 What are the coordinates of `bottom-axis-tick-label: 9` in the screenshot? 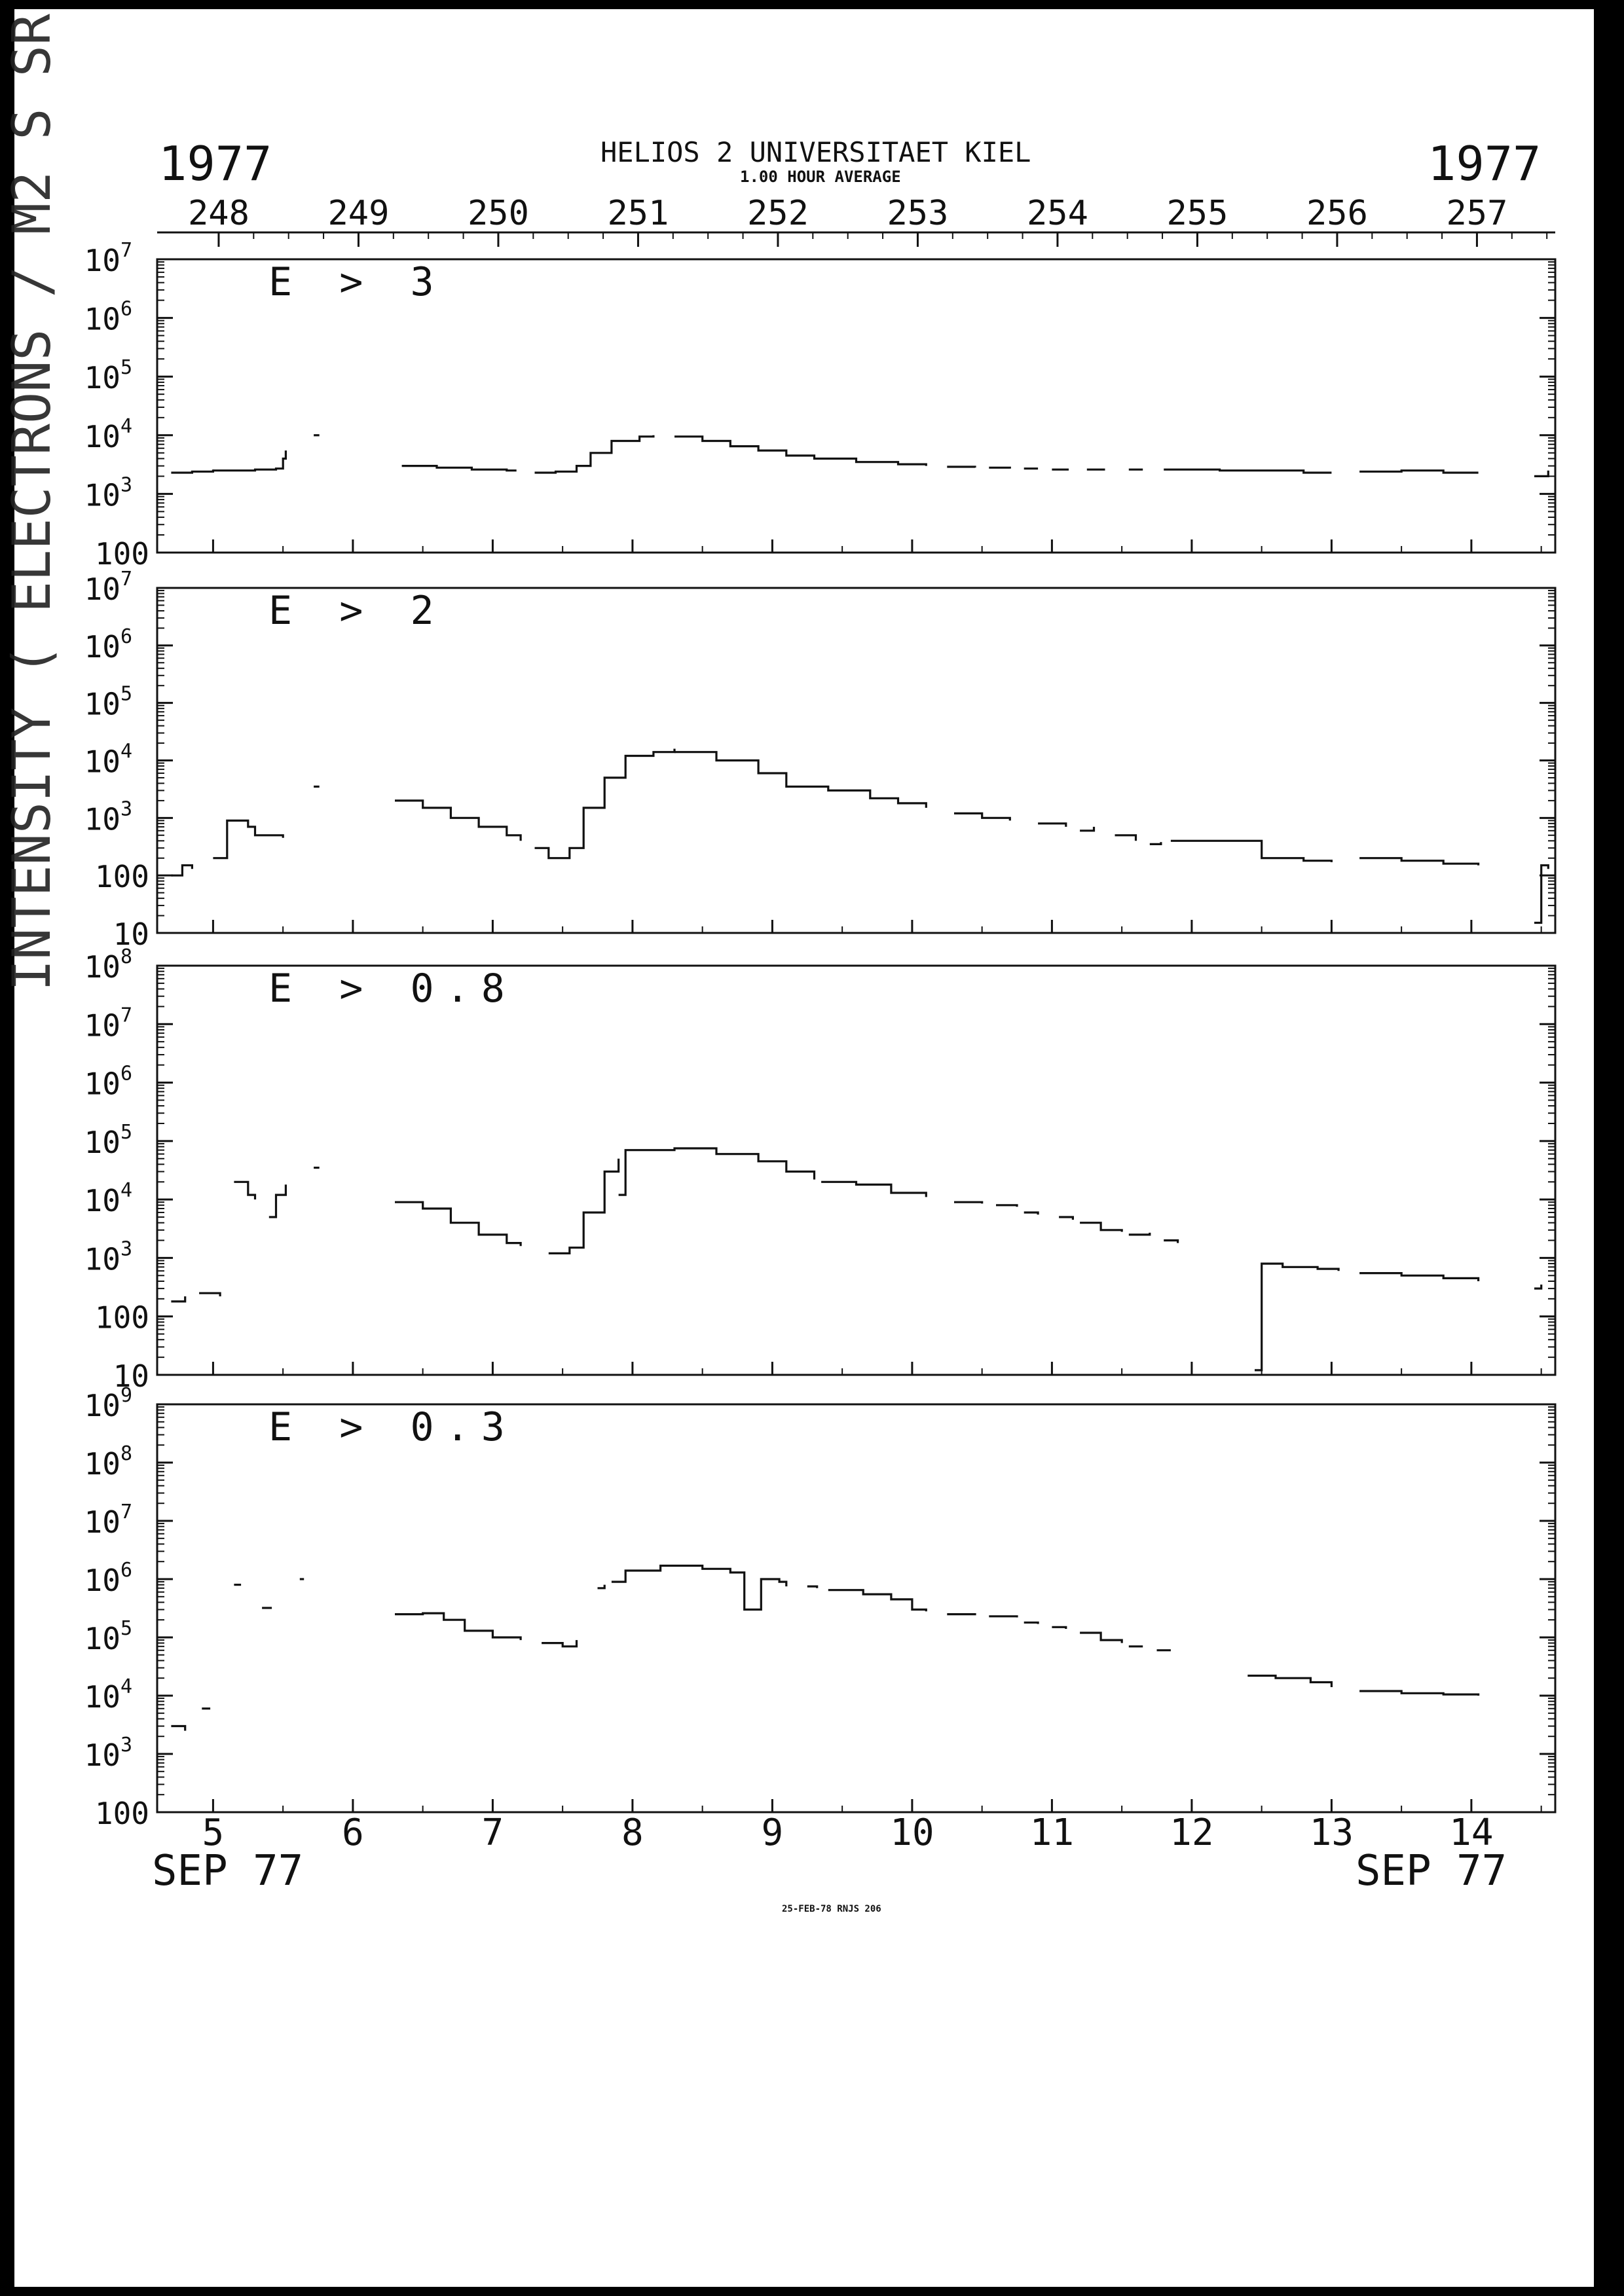 It's located at (773, 1833).